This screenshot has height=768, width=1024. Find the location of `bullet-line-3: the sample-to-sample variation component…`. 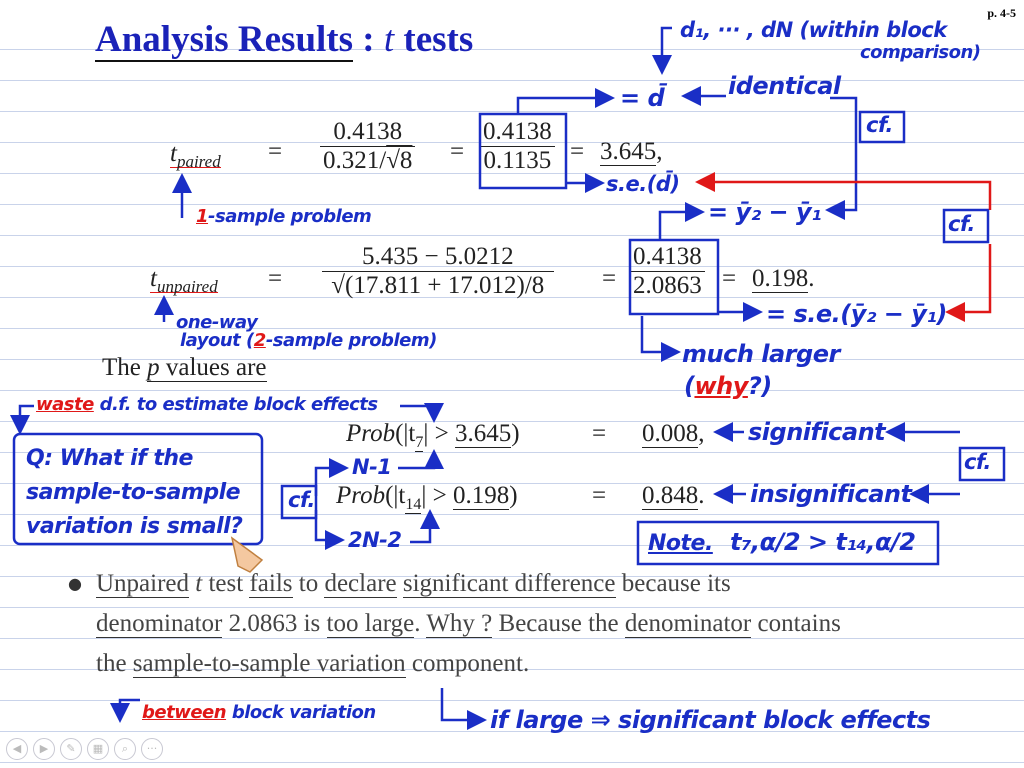

bullet-line-3: the sample-to-sample variation component… is located at coordinates (313, 664).